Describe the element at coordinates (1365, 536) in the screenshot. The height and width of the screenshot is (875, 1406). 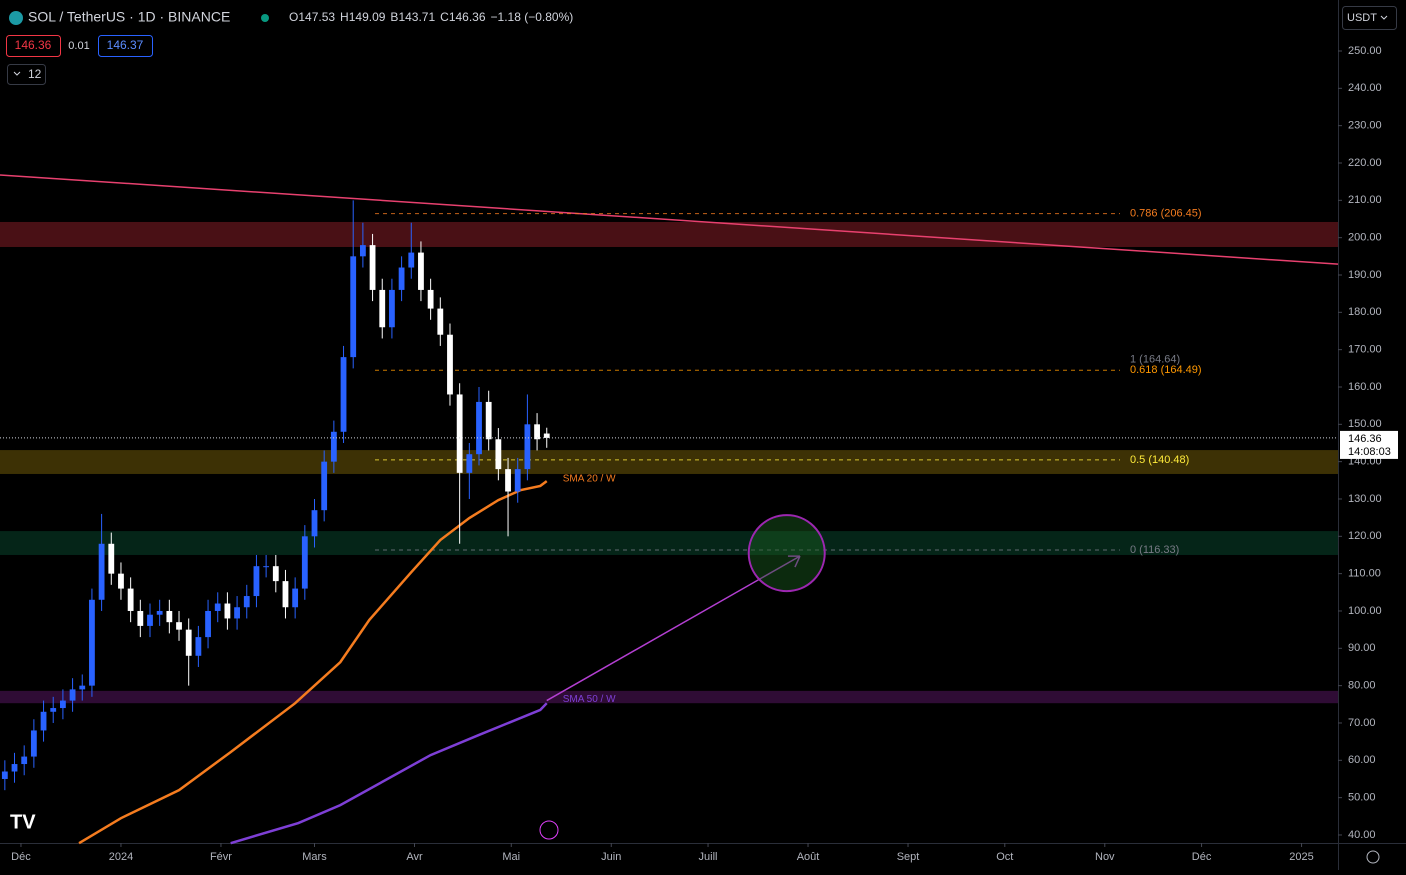
I see `y-tick-label: 120.00` at that location.